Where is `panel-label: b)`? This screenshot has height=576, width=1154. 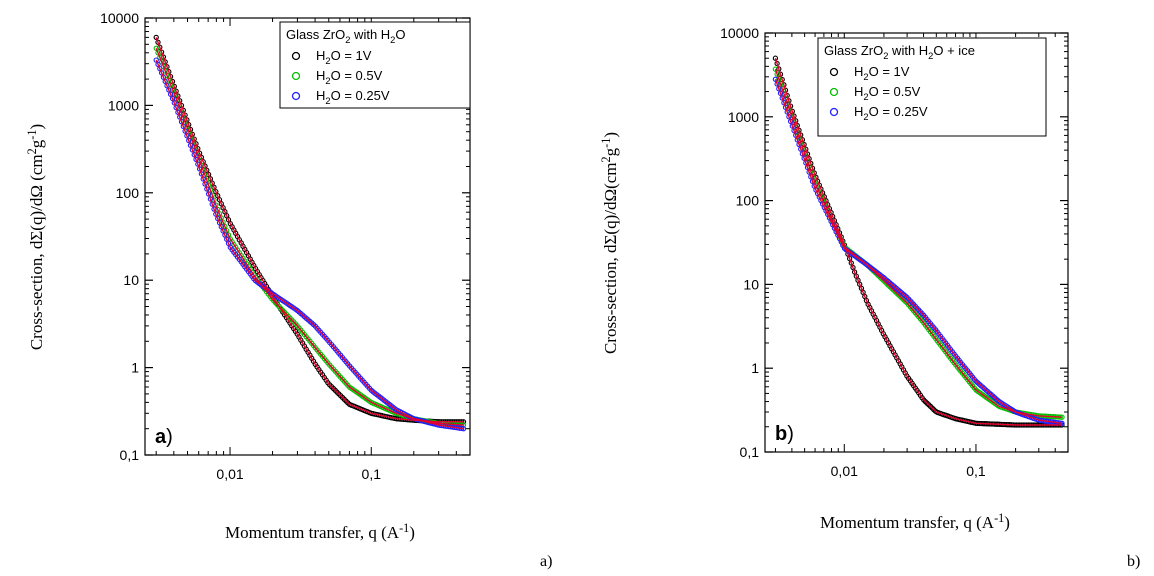 panel-label: b) is located at coordinates (784, 434).